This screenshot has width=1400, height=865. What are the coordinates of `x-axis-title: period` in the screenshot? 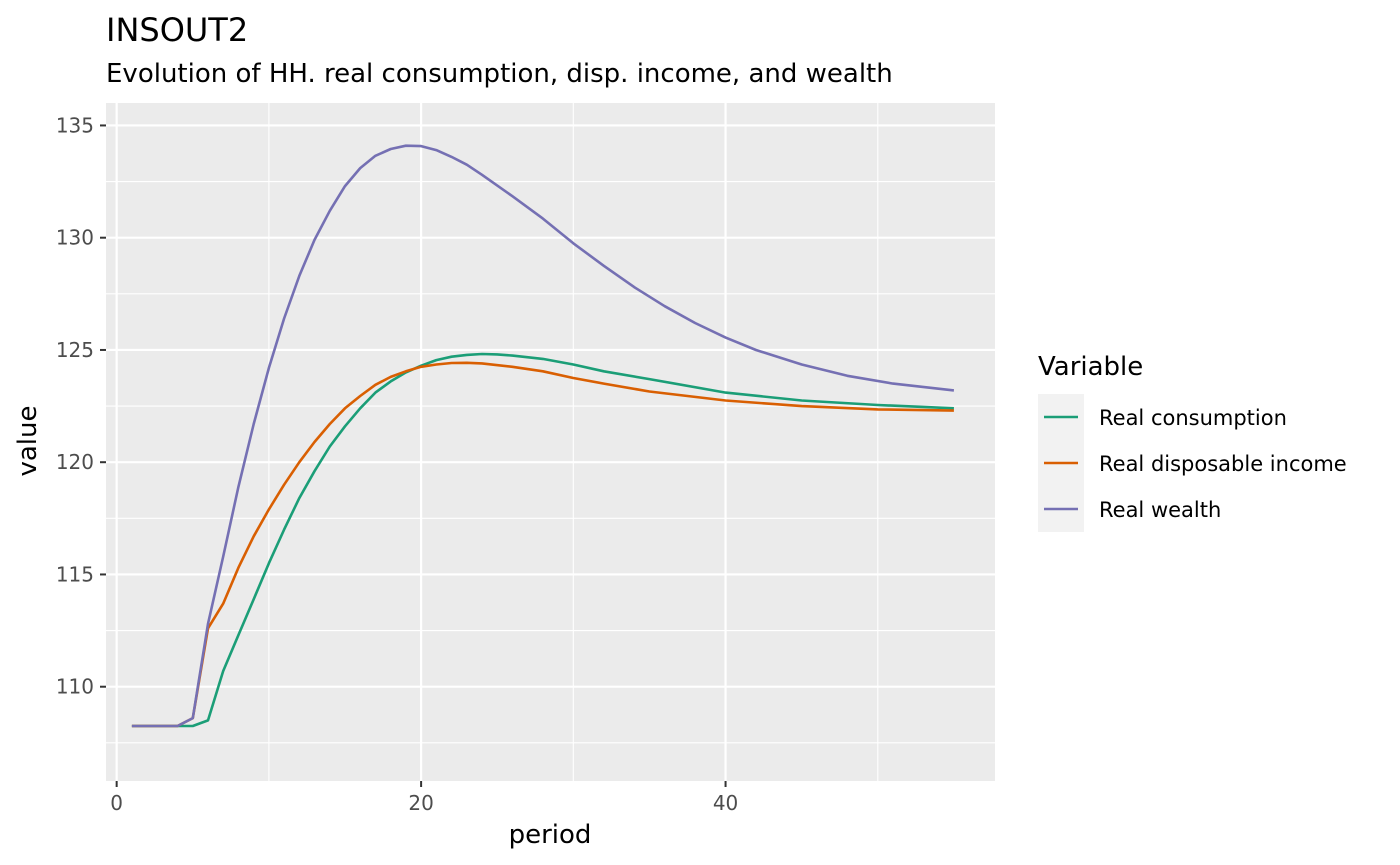 It's located at (550, 835).